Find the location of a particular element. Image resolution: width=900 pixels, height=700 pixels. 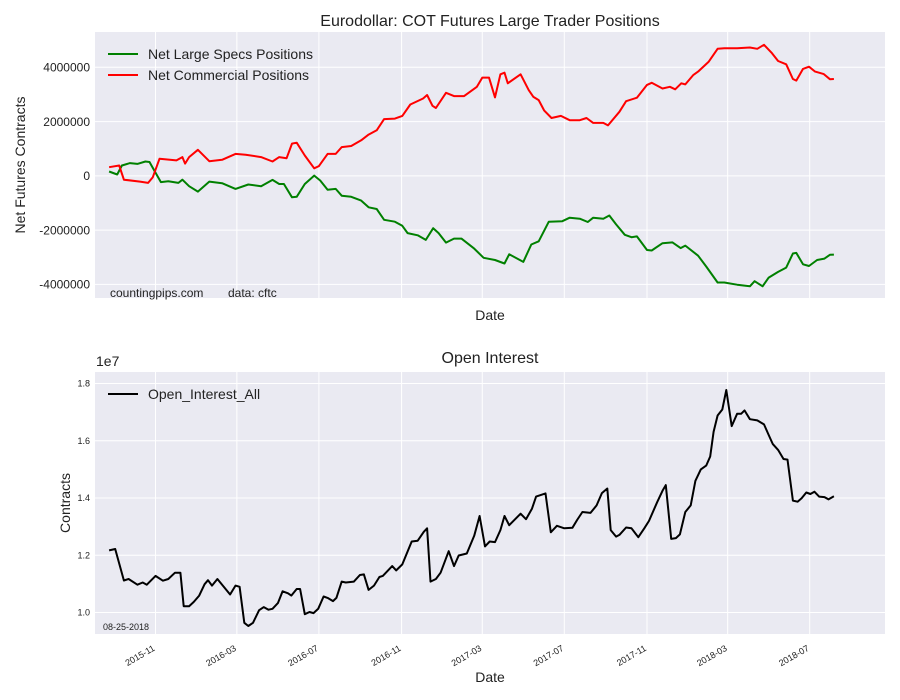

legend-label: Net Large Specs Positions is located at coordinates (230, 54).